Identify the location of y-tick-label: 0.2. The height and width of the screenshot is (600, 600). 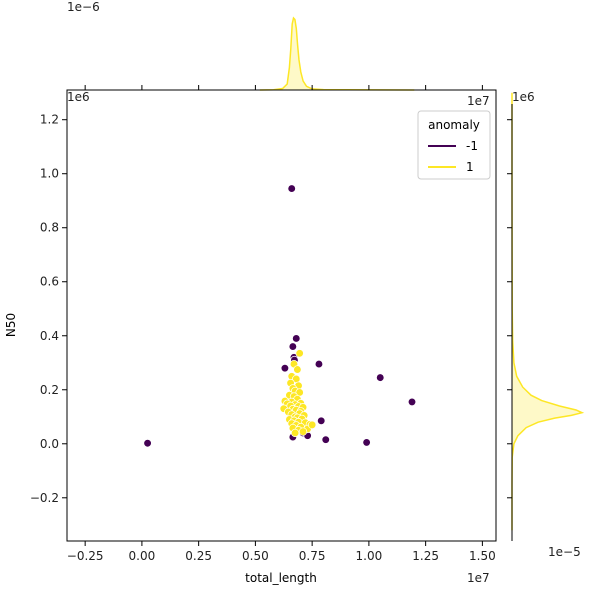
(49, 390).